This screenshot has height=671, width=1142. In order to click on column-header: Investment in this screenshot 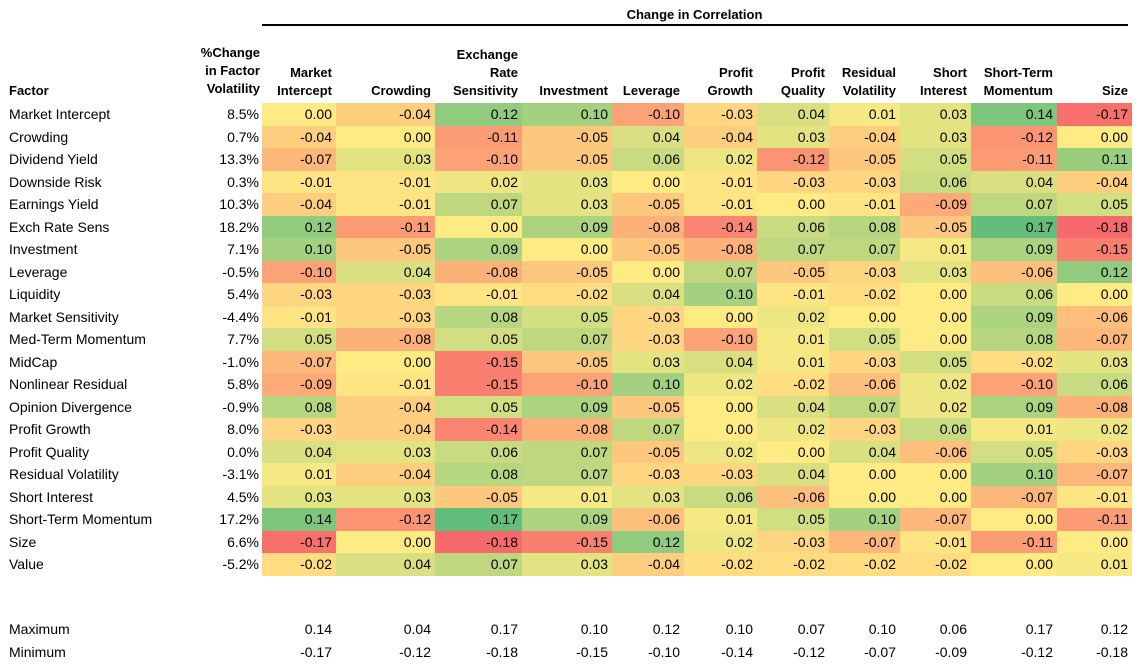, I will do `click(573, 90)`.